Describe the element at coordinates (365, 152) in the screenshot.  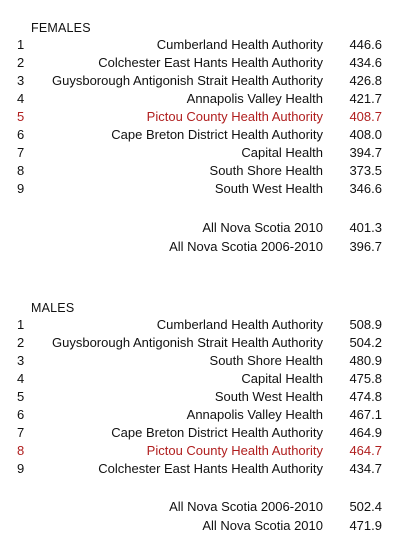
I see `rate-value: 394.7` at that location.